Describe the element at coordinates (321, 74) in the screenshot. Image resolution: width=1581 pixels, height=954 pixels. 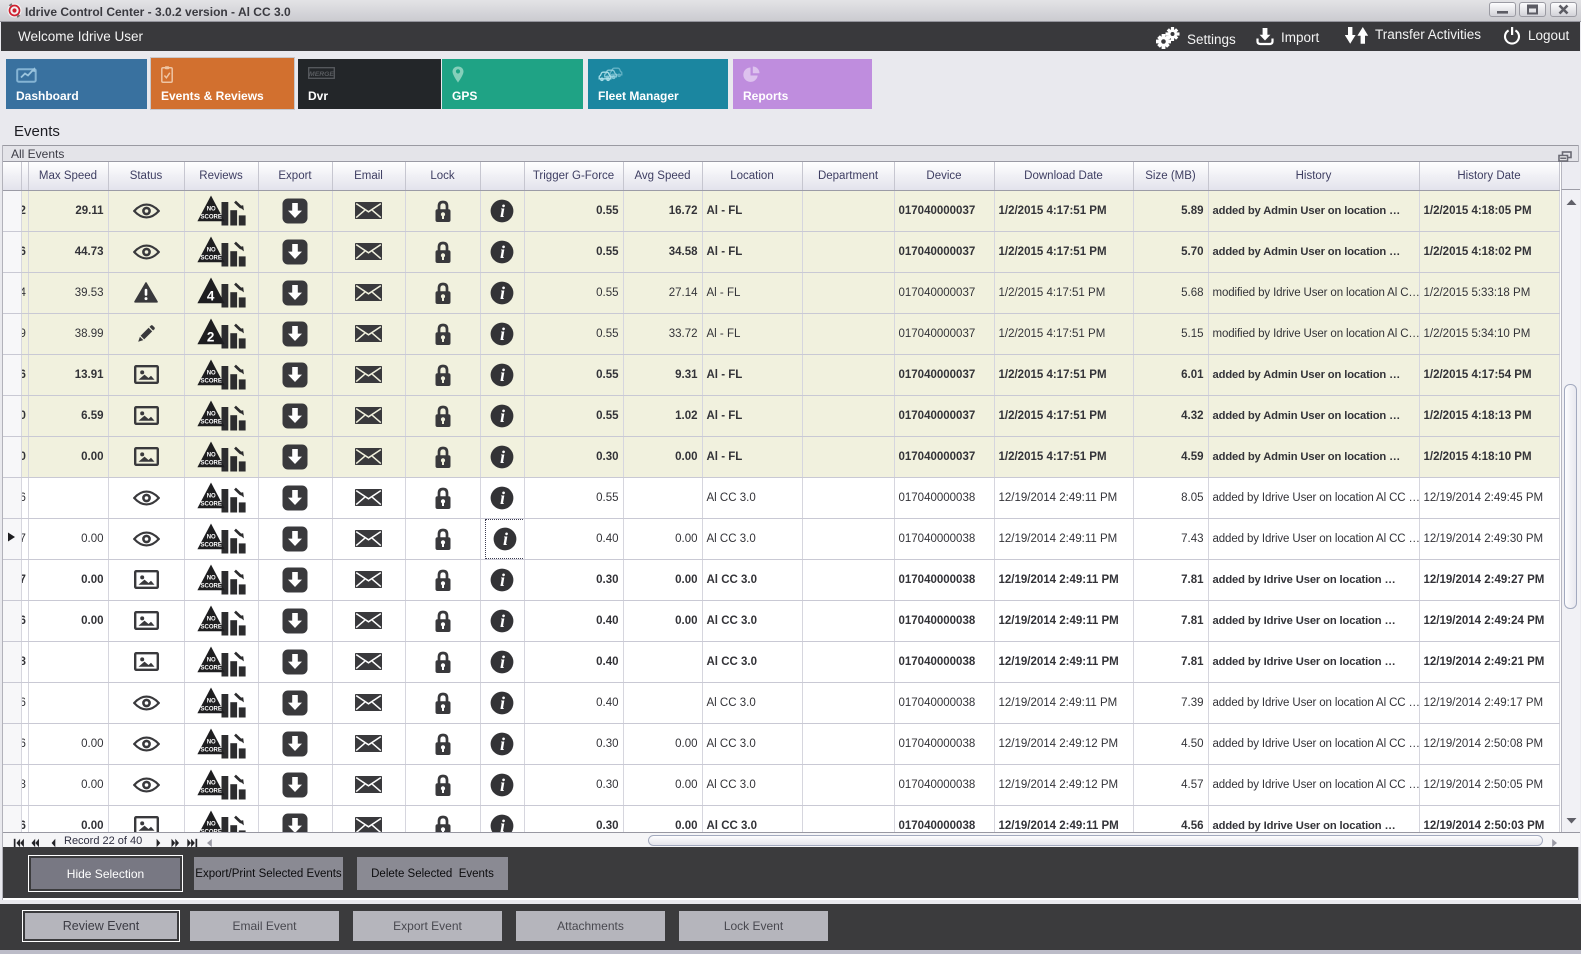
I see `svg-text: MERGE` at that location.